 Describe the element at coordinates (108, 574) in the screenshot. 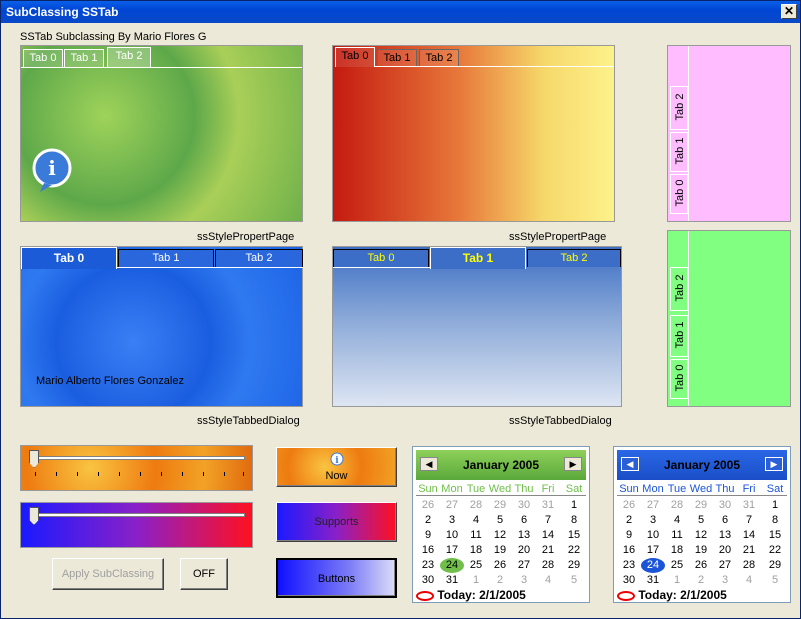

I see `apply-subclassing-button: Apply SubClassing` at that location.